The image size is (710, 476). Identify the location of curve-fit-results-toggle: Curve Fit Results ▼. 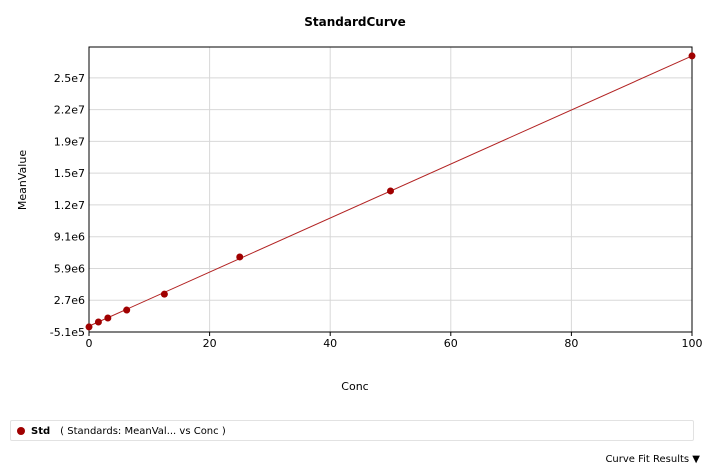
(652, 459).